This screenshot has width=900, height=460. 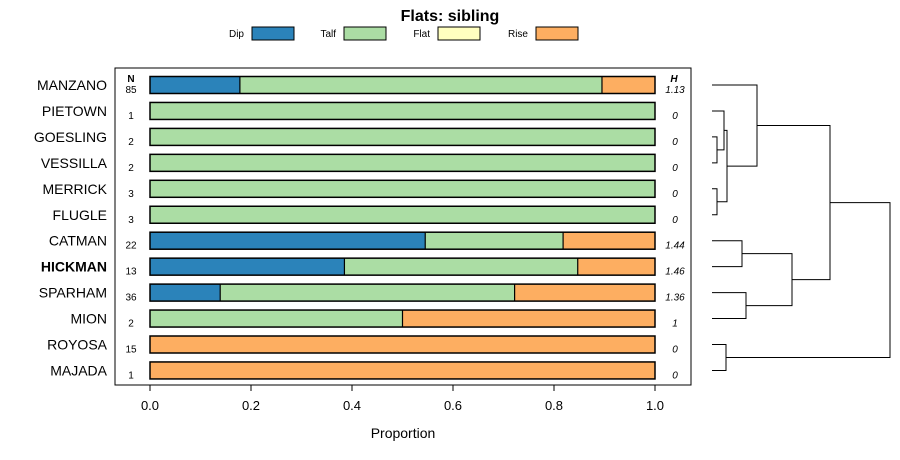 I want to click on row-label: GOESLING, so click(x=70, y=137).